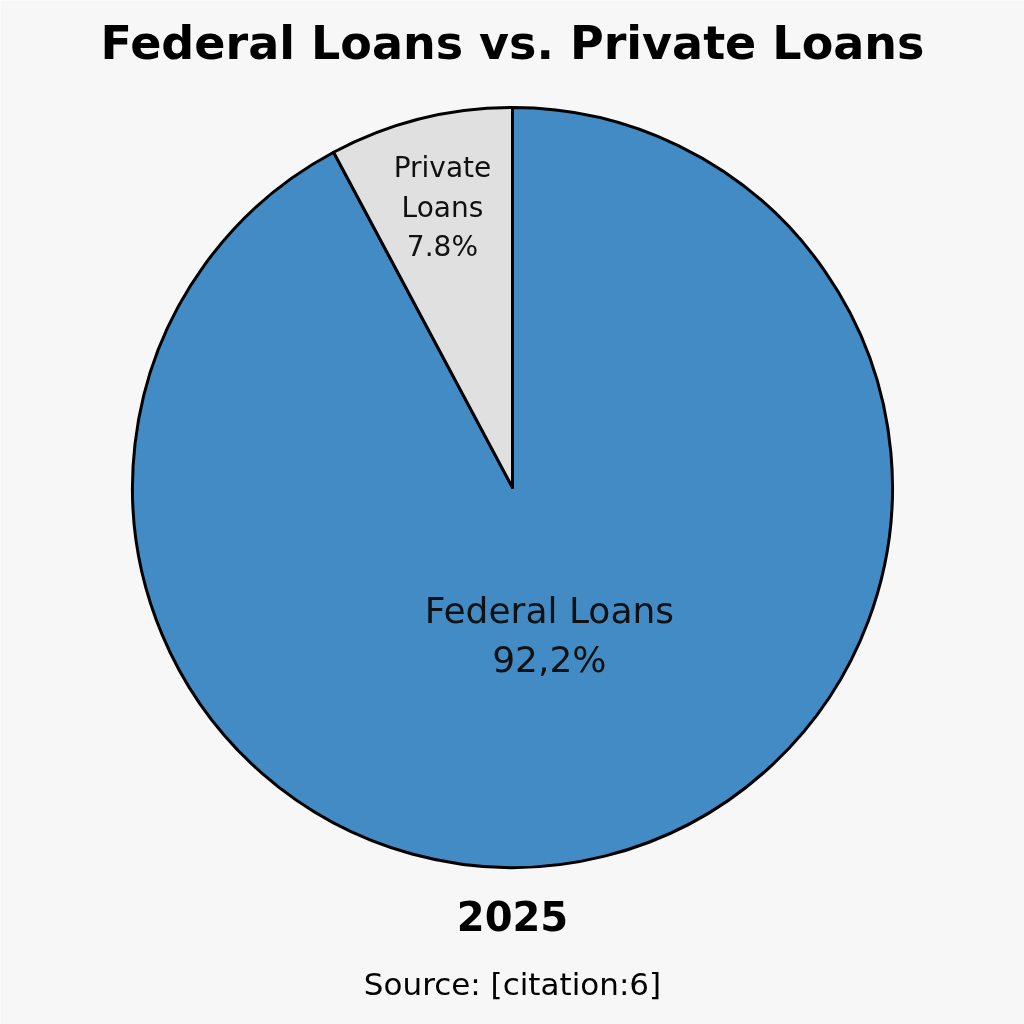 This screenshot has width=1024, height=1024. Describe the element at coordinates (549, 610) in the screenshot. I see `slice-label: Federal Loans` at that location.